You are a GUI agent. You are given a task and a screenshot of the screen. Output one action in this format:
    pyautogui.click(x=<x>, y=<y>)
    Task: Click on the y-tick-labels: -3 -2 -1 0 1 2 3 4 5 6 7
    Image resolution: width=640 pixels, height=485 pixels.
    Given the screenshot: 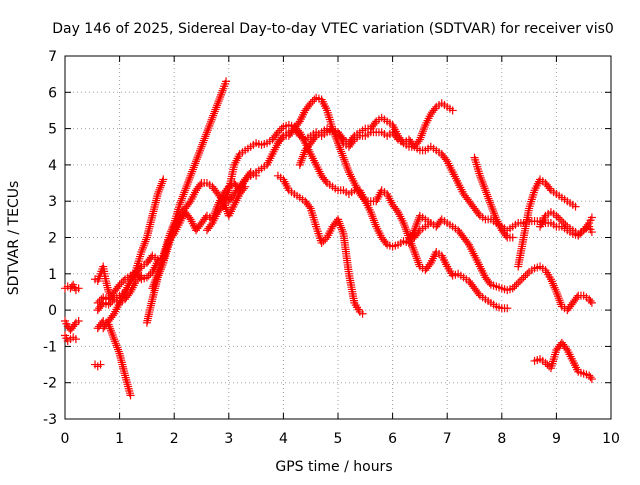 What is the action you would take?
    pyautogui.click(x=50, y=238)
    